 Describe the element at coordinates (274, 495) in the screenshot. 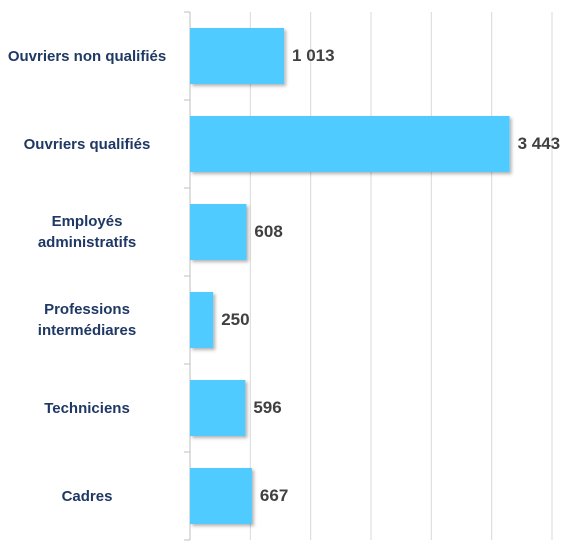

I see `value-label: 667` at that location.